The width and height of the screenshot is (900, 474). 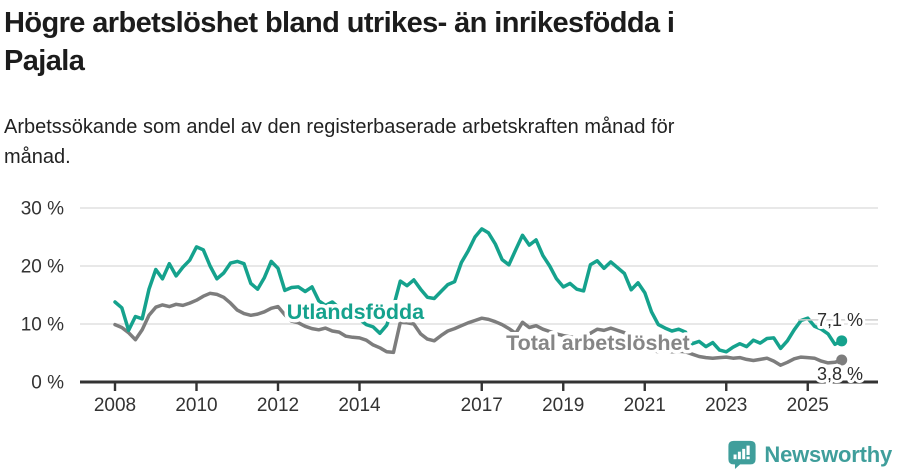 I want to click on series-label: Utlandsfödda, so click(x=356, y=312).